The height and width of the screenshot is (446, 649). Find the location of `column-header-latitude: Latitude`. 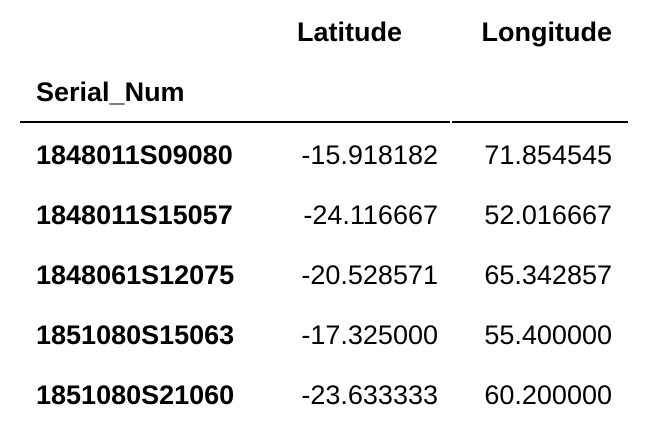

column-header-latitude: Latitude is located at coordinates (349, 32).